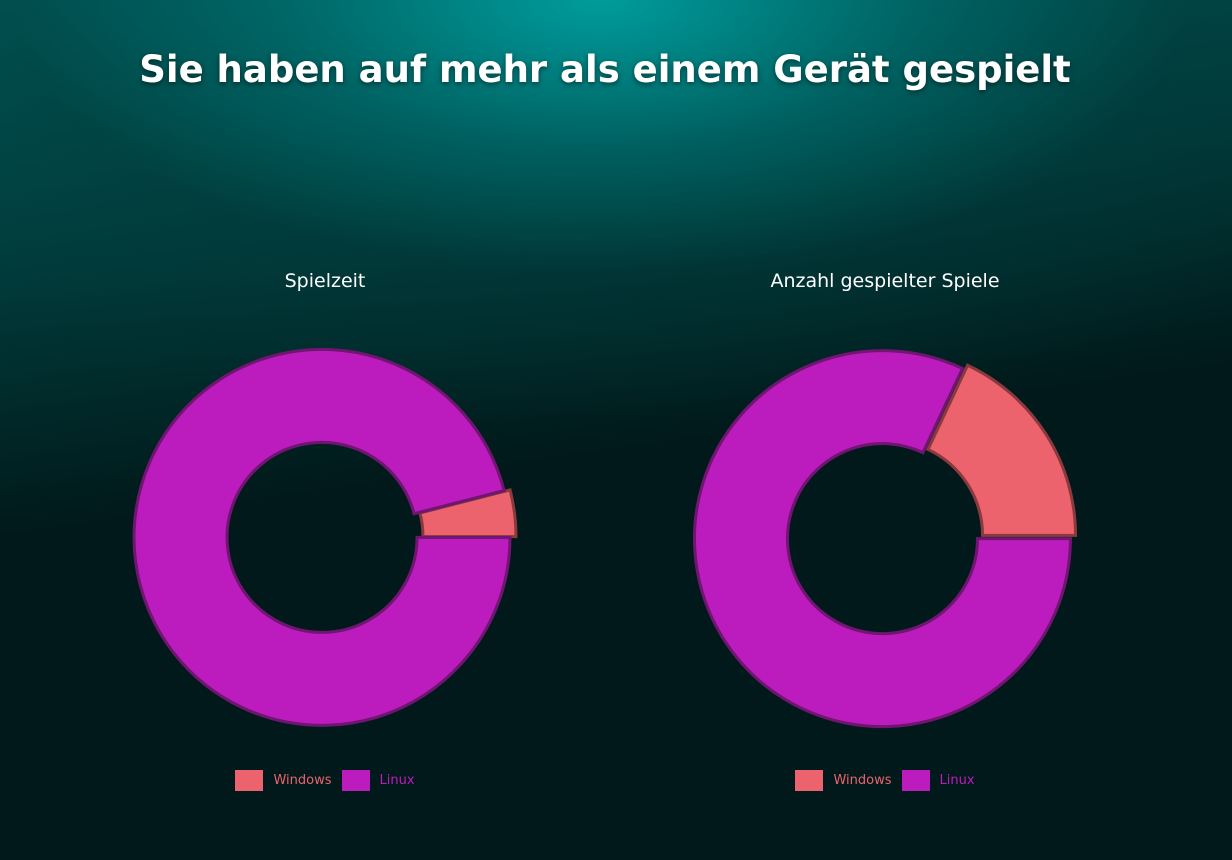  I want to click on chart-title: Anzahl gespielter Spiele, so click(885, 281).